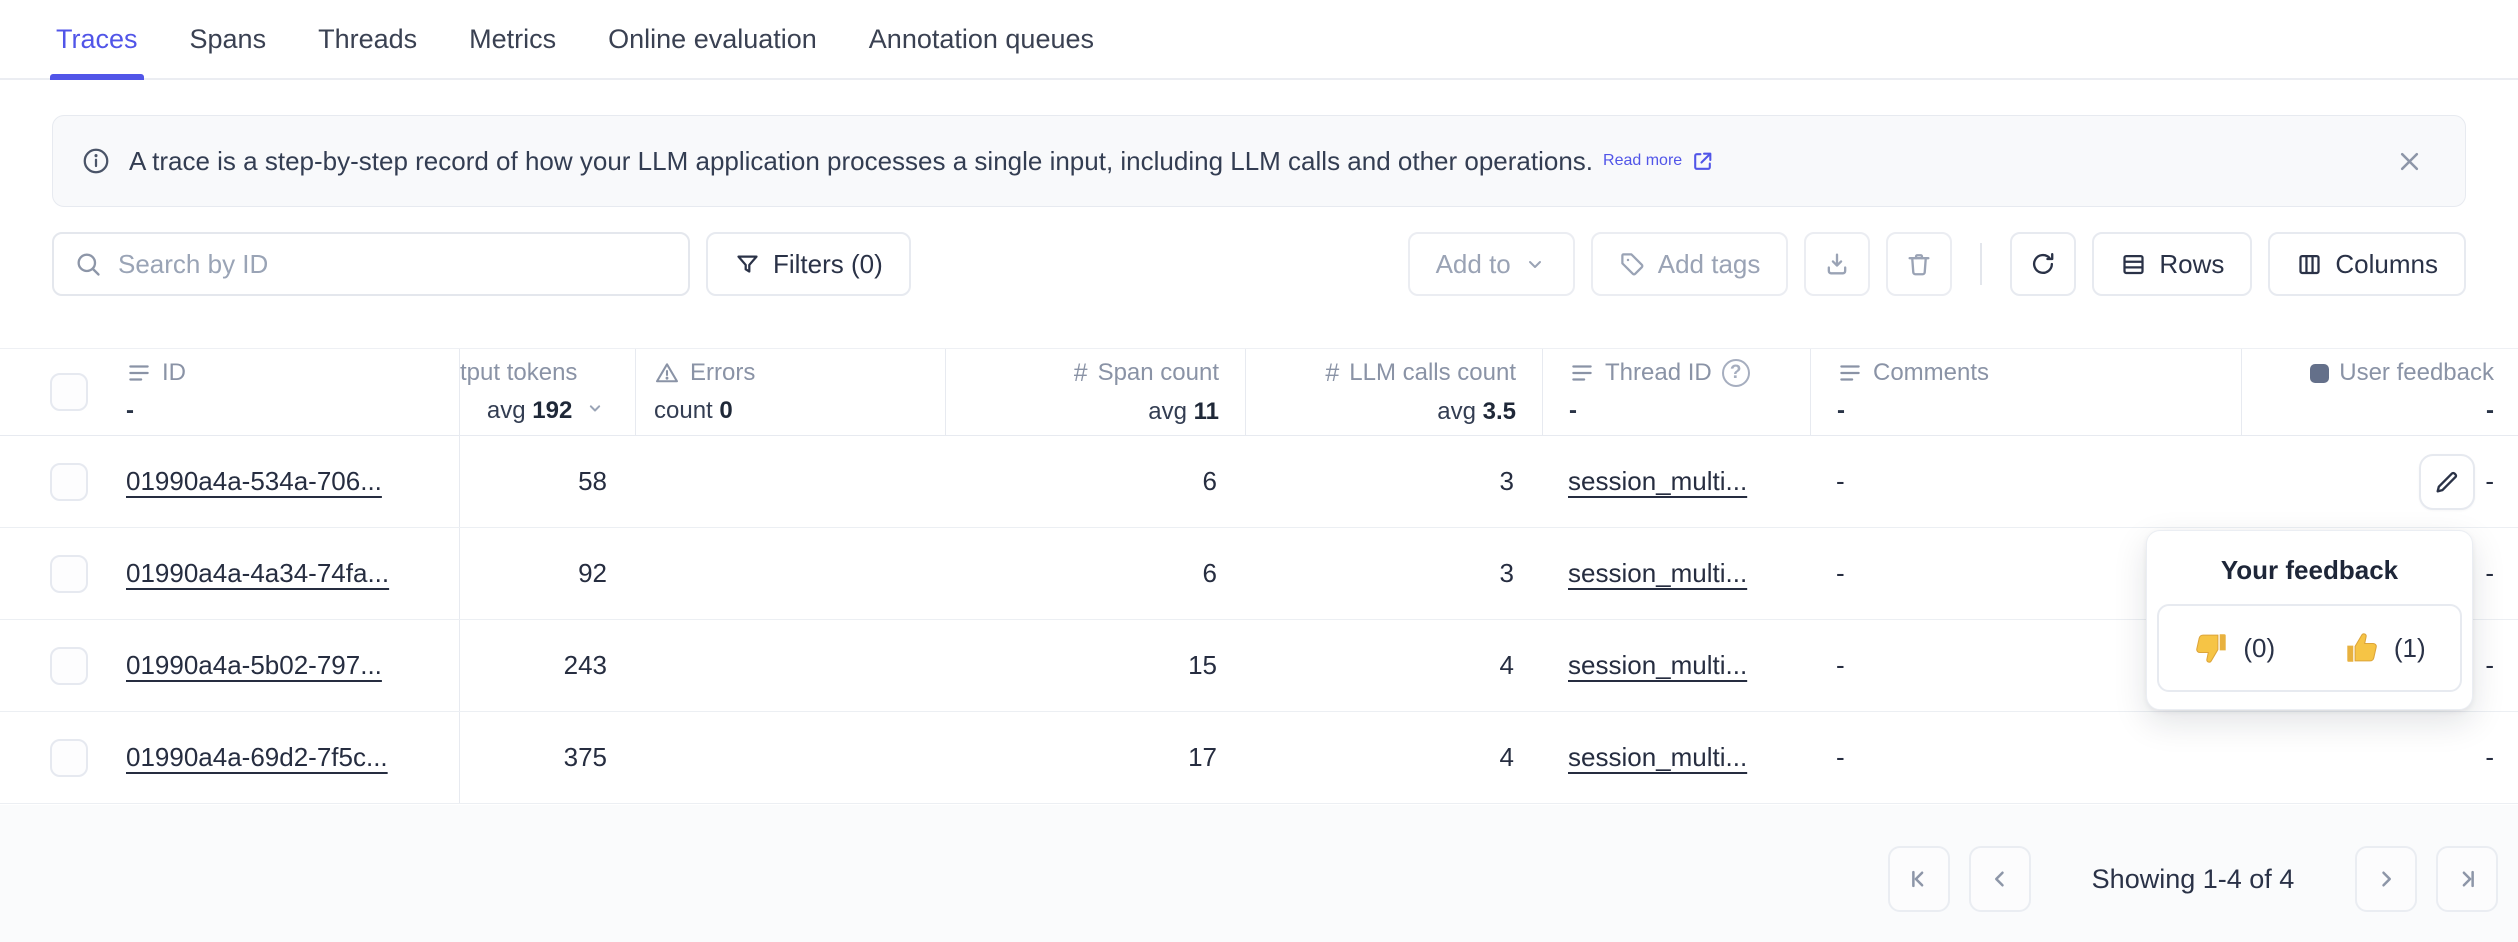 The height and width of the screenshot is (942, 2518). I want to click on thumbs-up-icon, so click(2362, 647).